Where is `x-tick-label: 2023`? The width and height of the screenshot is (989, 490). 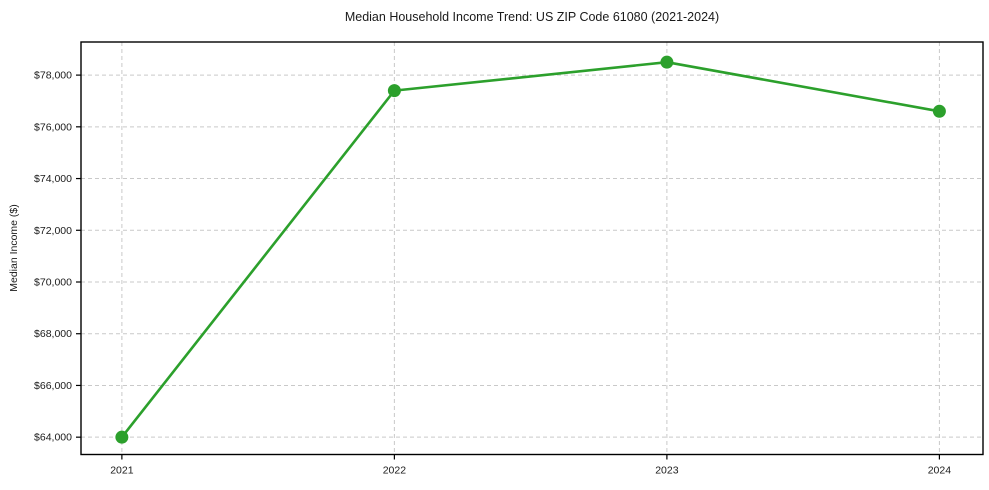
x-tick-label: 2023 is located at coordinates (667, 471).